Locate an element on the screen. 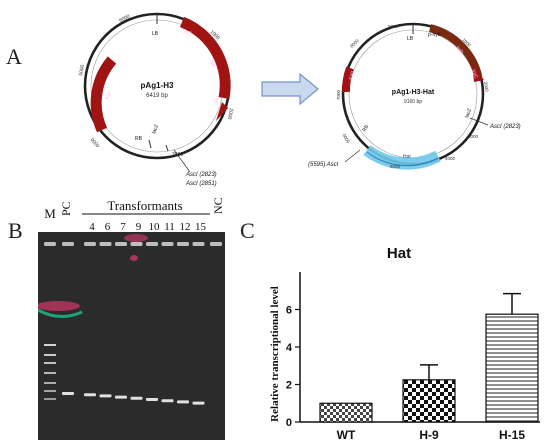 The image size is (550, 447). plasmid-2-site-1: AscI (2823) is located at coordinates (505, 127).